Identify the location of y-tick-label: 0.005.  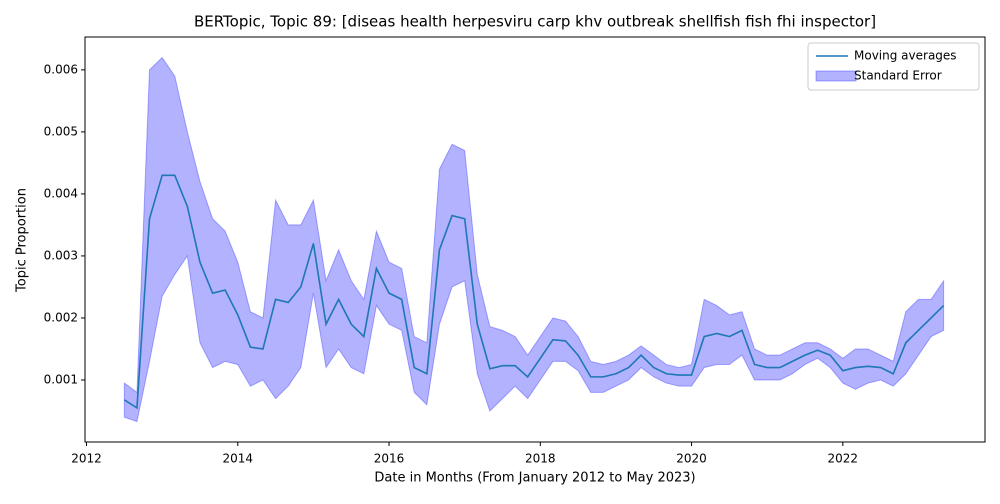
(61, 131).